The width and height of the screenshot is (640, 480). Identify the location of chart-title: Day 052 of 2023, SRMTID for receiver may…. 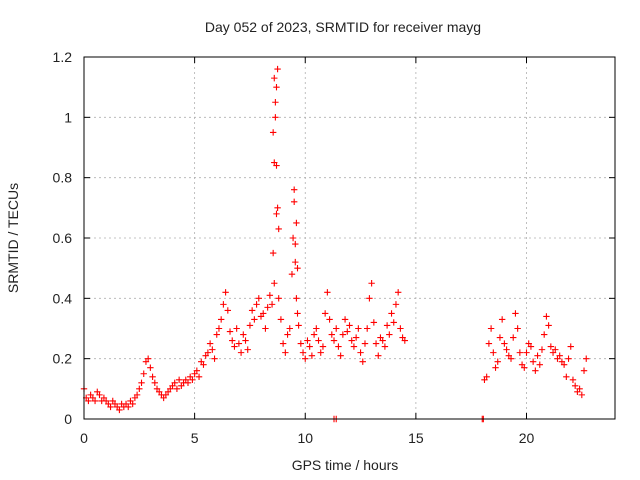
(343, 27).